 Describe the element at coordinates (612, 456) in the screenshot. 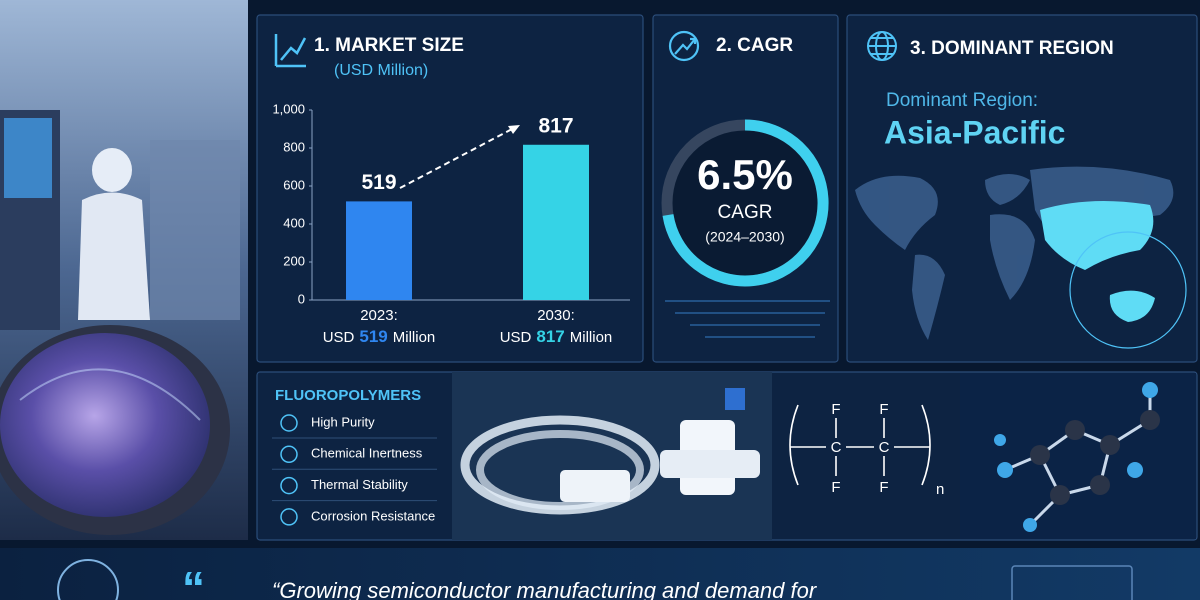

I see `tubing-image` at that location.